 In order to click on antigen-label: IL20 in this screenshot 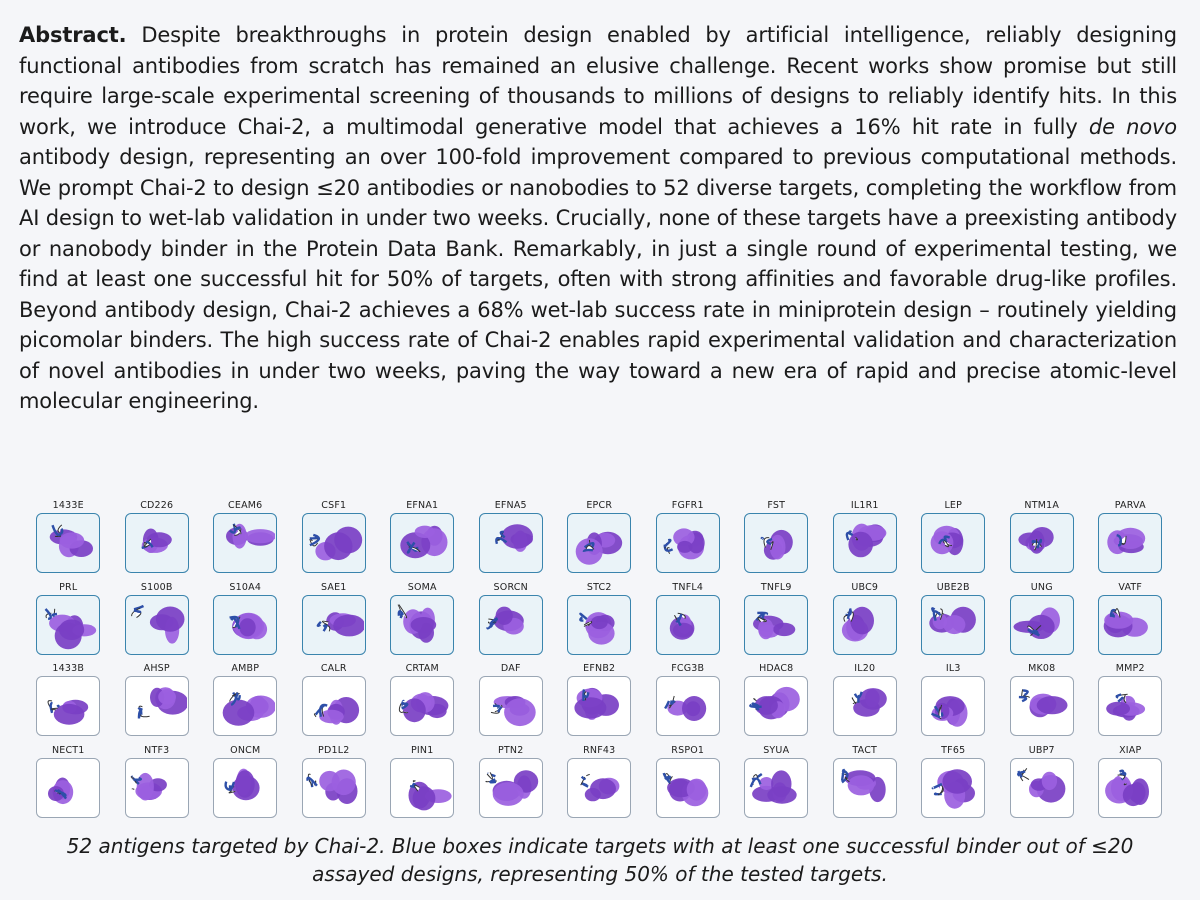, I will do `click(865, 668)`.